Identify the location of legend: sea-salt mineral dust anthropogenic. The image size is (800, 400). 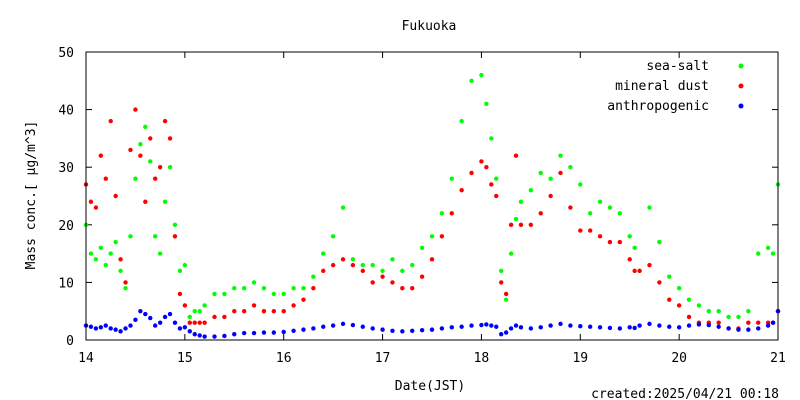
(675, 86).